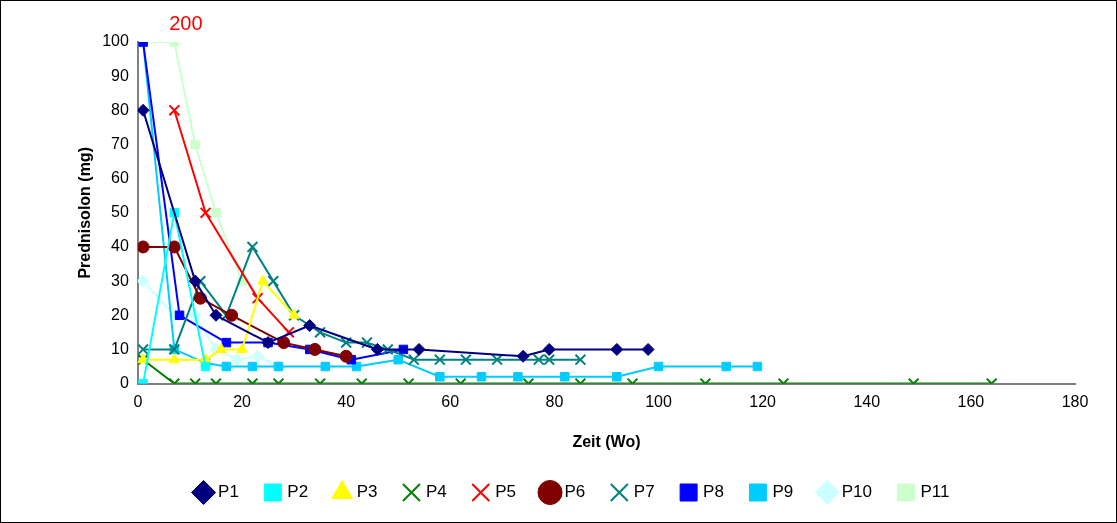 The image size is (1117, 523). I want to click on x-tick-label: 100, so click(658, 401).